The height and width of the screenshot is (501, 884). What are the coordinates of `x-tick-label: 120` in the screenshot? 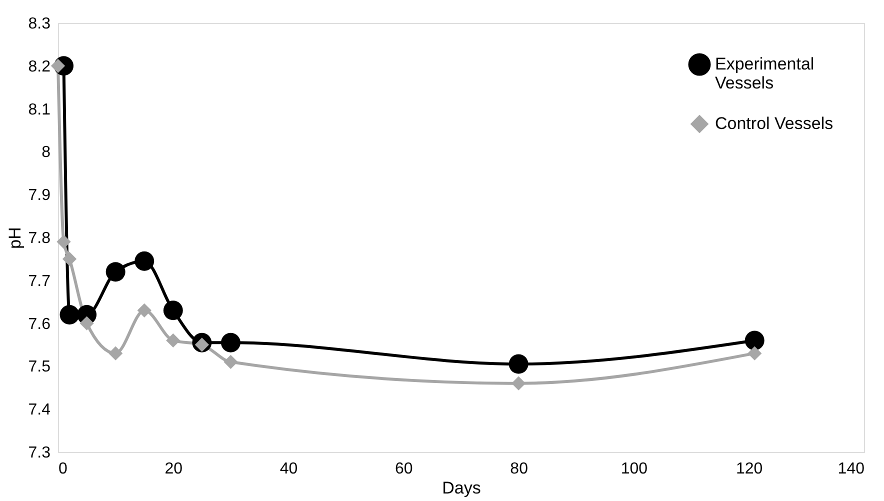 It's located at (749, 469).